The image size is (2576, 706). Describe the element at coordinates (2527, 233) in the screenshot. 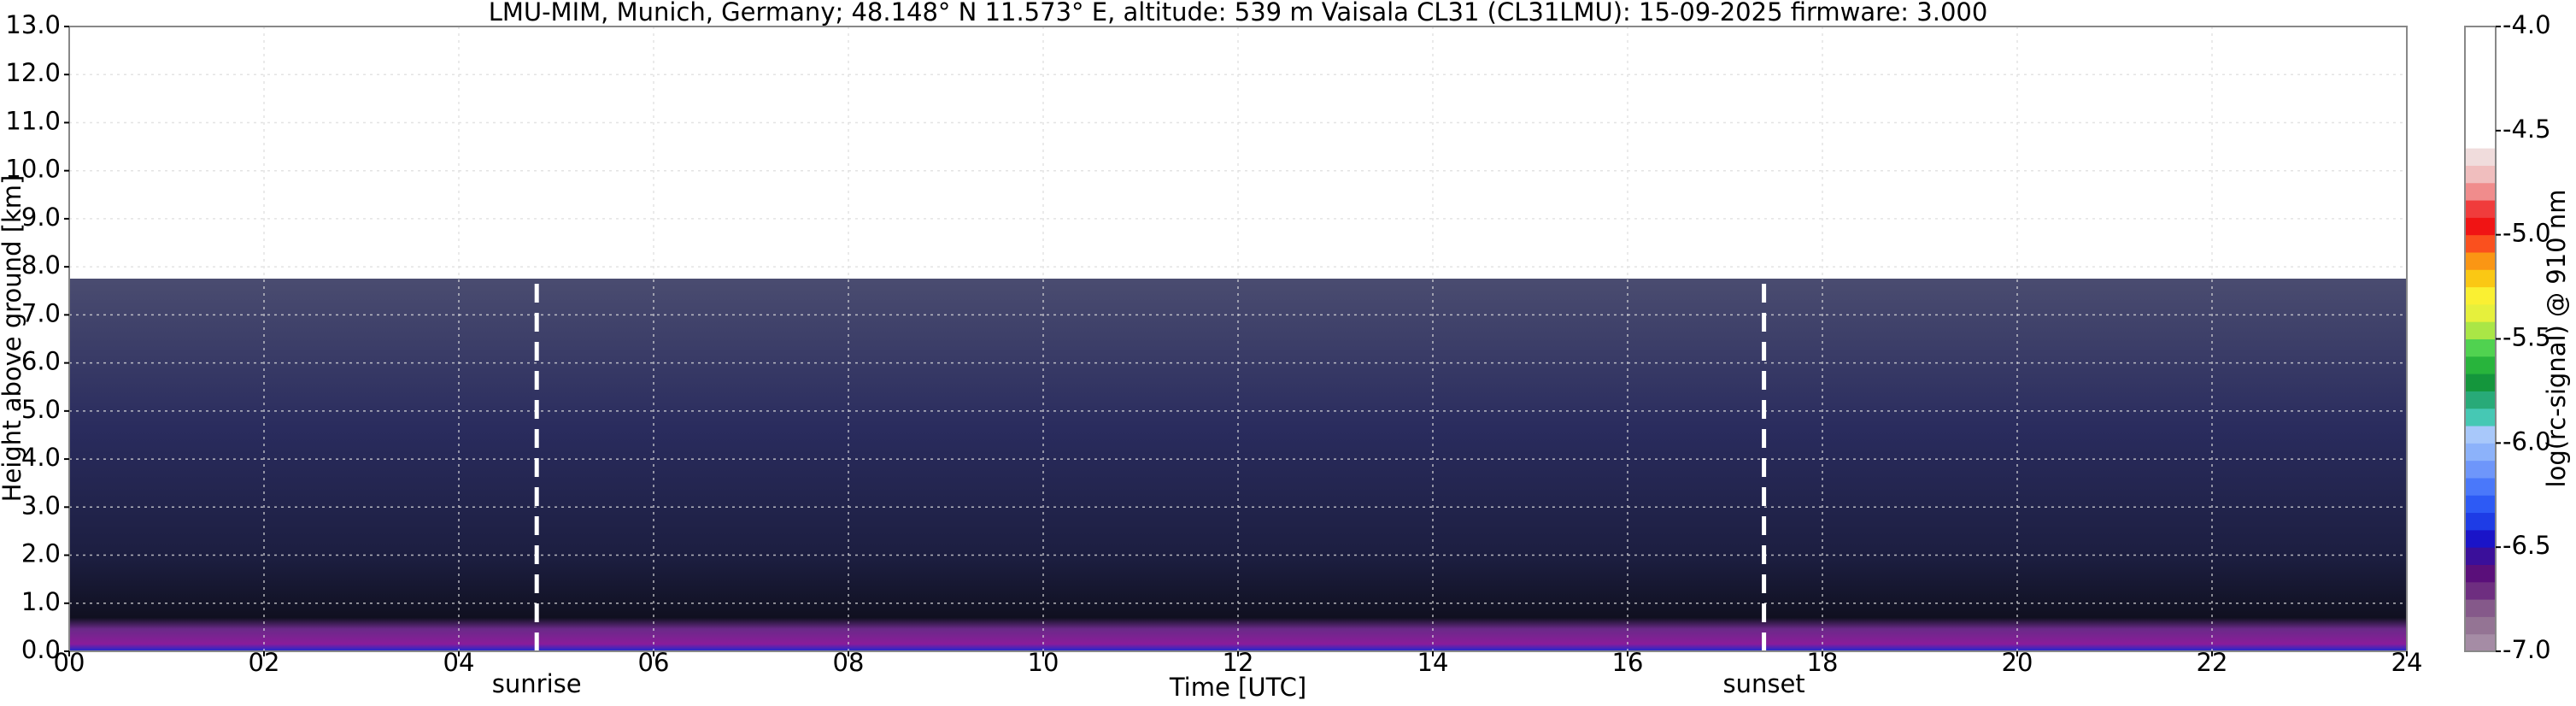

I see `colorbar-tick-label: -5.0` at that location.